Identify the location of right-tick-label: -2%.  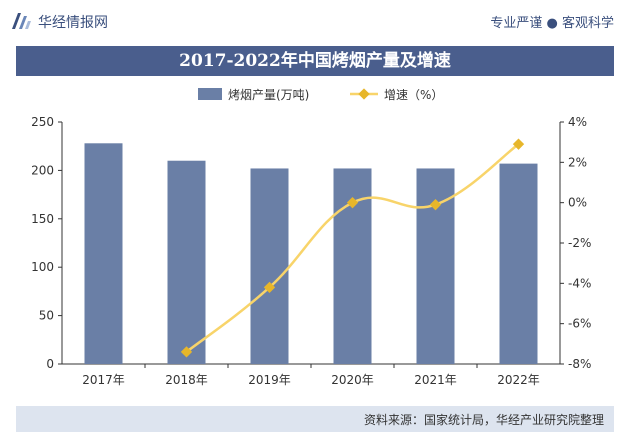
(579, 243).